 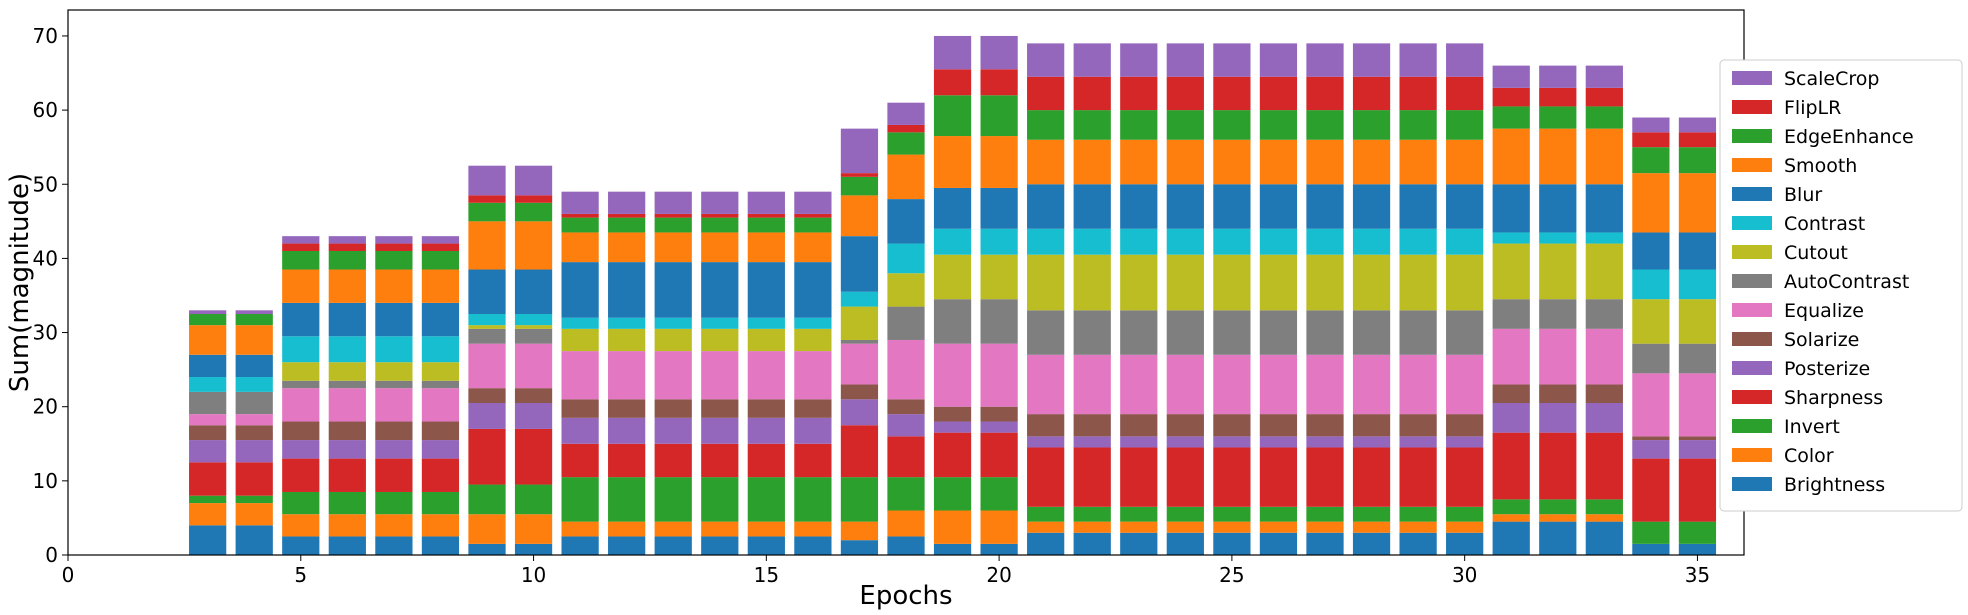 I want to click on legend-swatch-scalecrop, so click(x=1752, y=78).